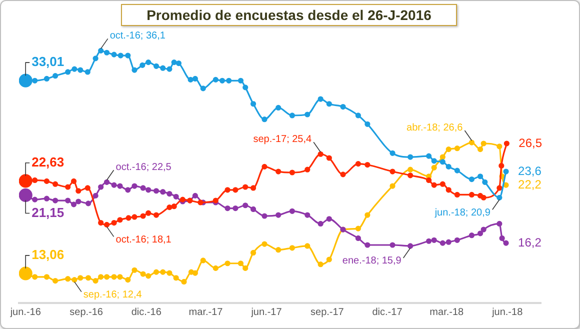 This screenshot has height=329, width=580. Describe the element at coordinates (48, 254) in the screenshot. I see `data-label: 13,06` at that location.